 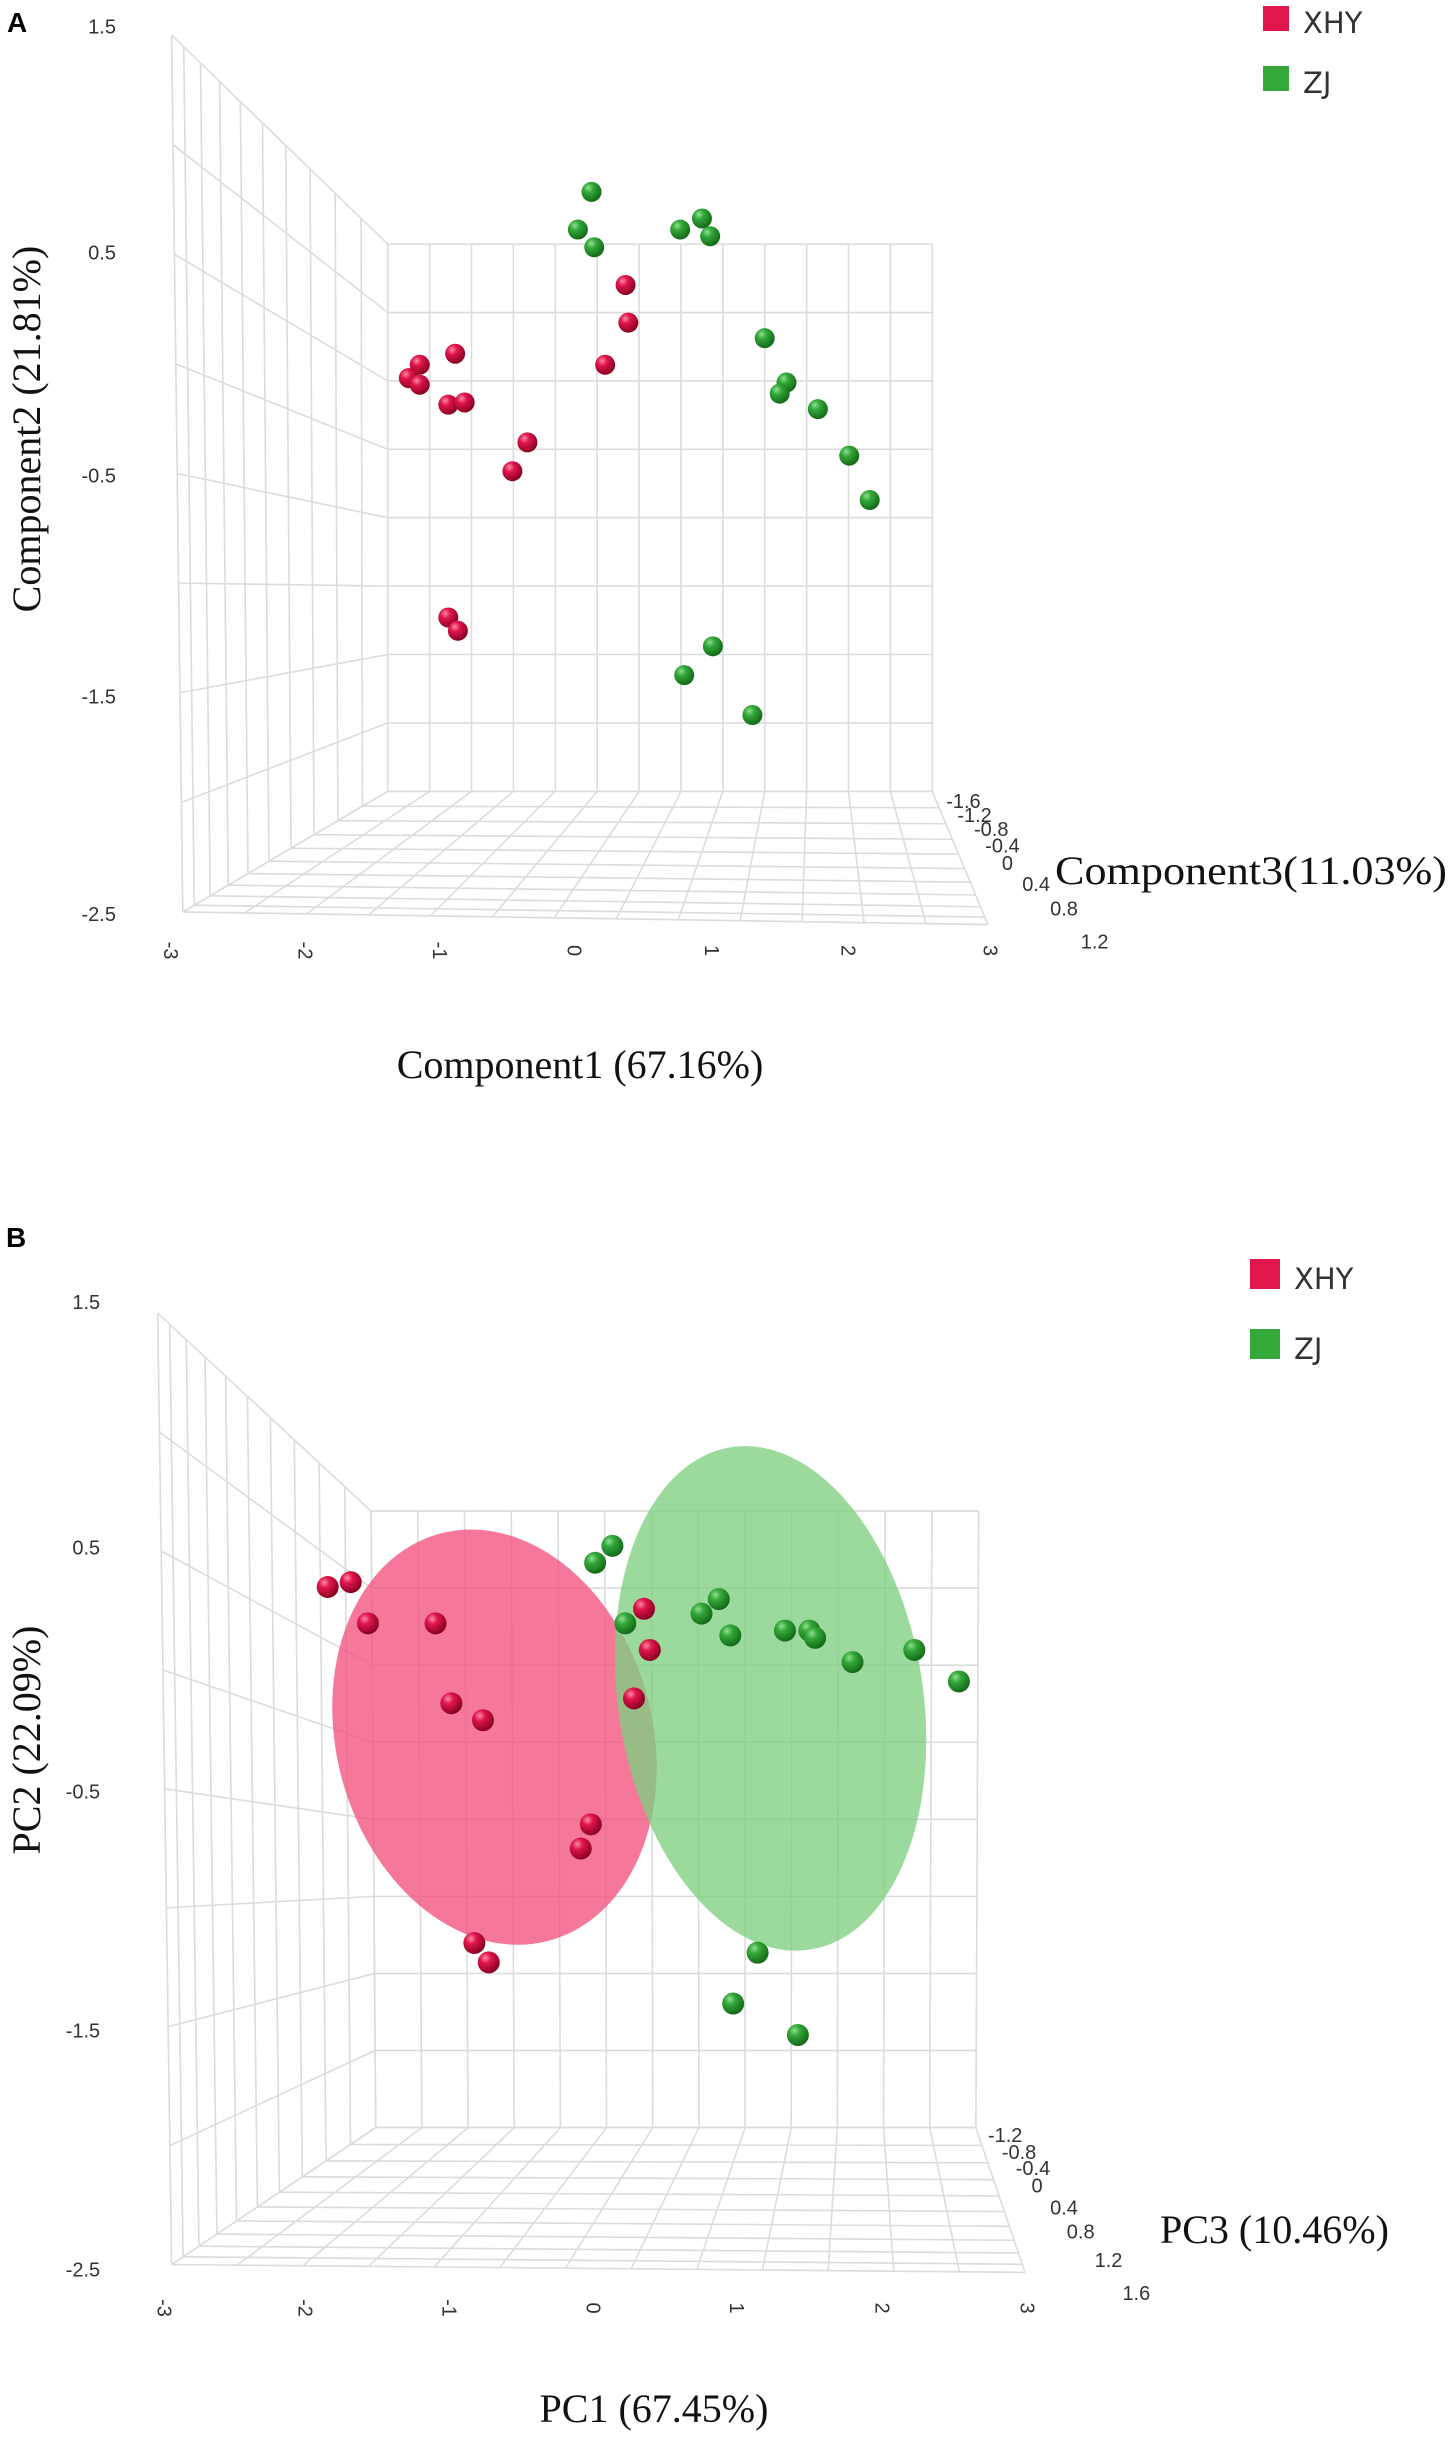 I want to click on x-tick-label: 2, so click(x=847, y=950).